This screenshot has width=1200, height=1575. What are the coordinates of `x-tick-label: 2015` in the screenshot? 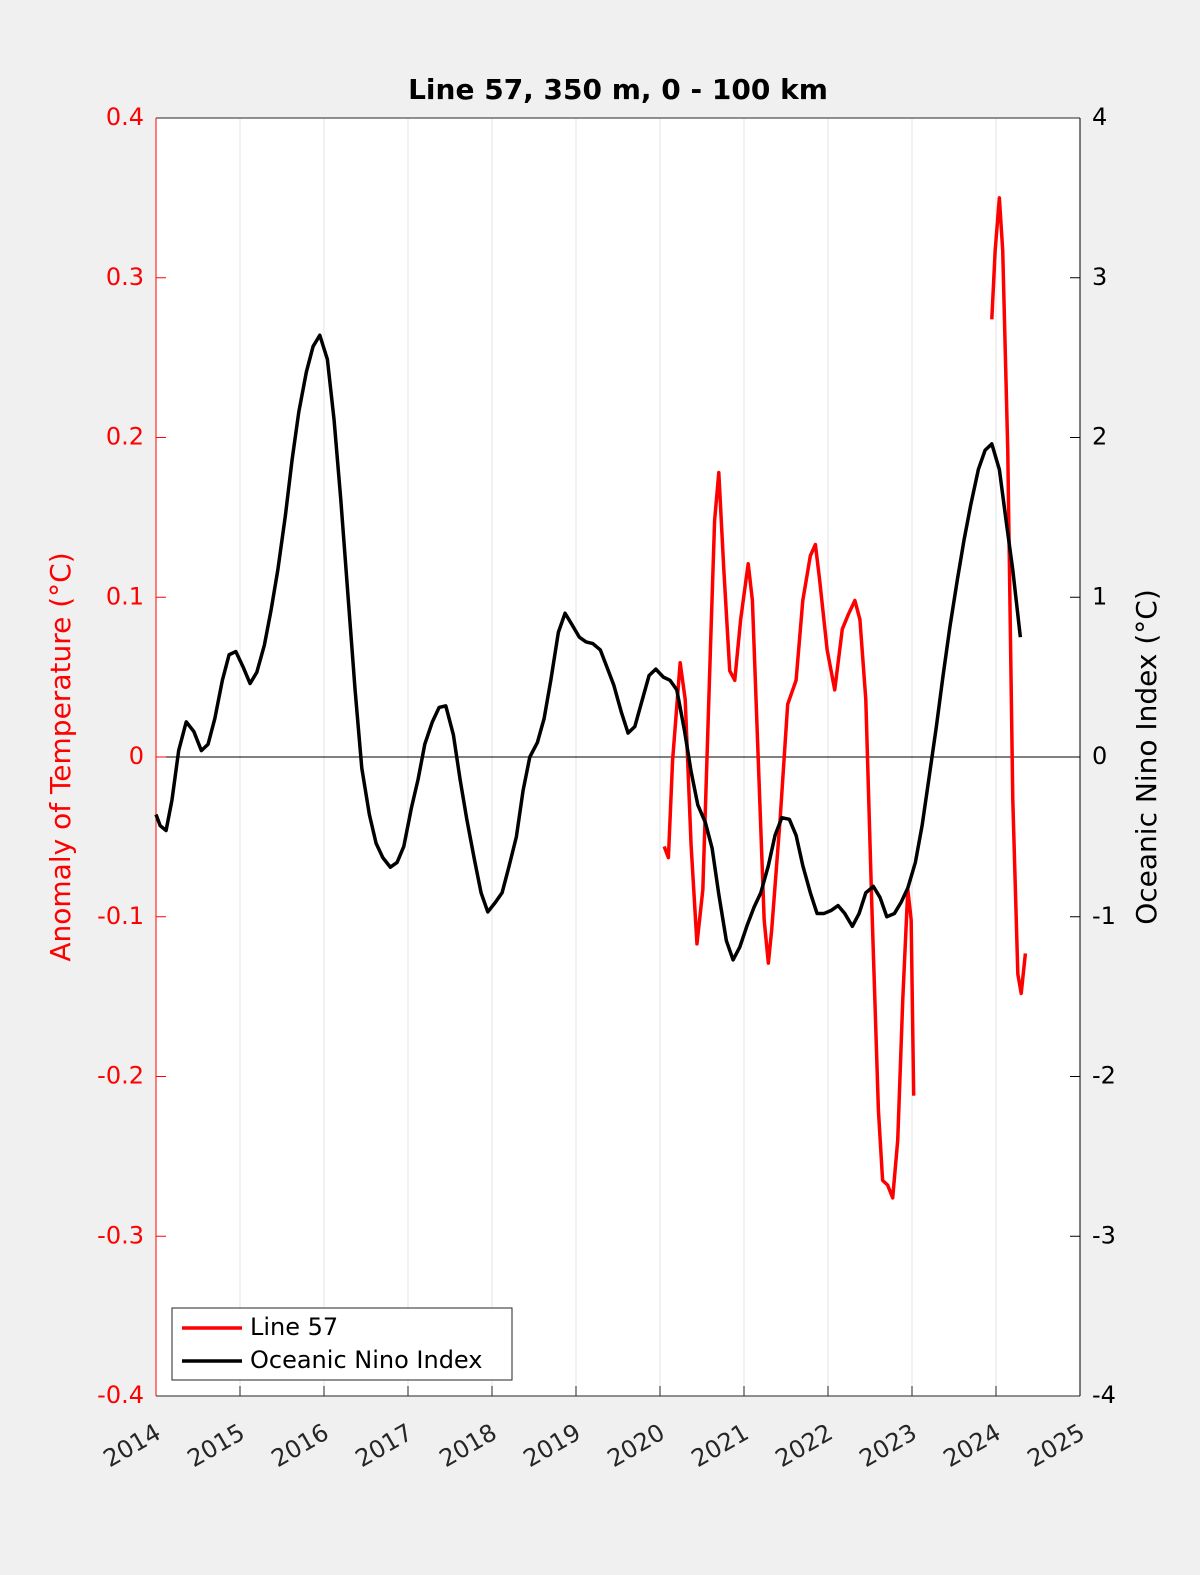 It's located at (216, 1445).